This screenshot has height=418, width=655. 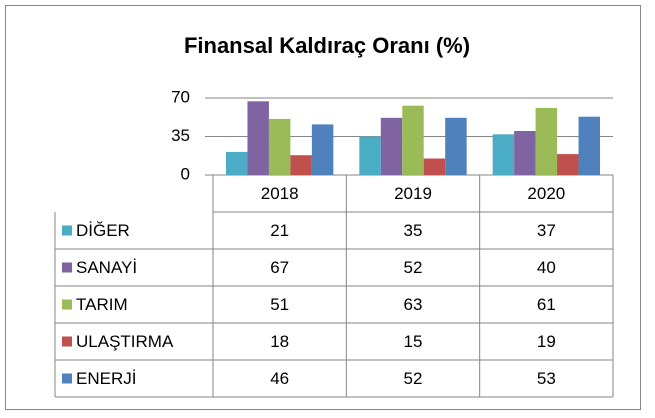 What do you see at coordinates (180, 135) in the screenshot?
I see `y-tick-label: 35` at bounding box center [180, 135].